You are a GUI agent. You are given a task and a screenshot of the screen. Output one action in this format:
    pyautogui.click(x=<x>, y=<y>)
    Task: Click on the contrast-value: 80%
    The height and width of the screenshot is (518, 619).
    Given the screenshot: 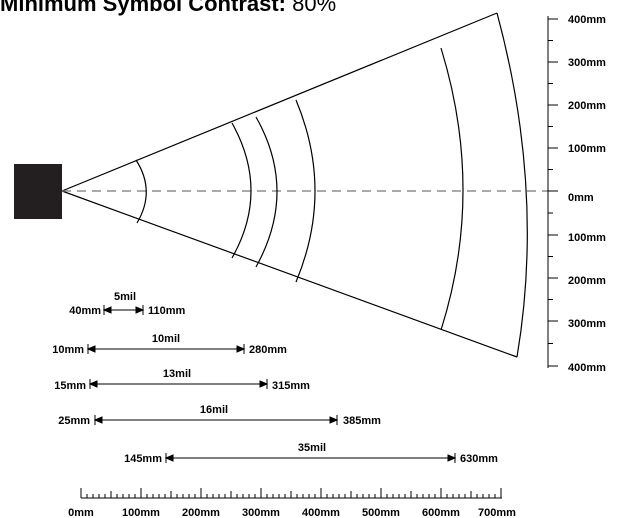 What is the action you would take?
    pyautogui.click(x=314, y=8)
    